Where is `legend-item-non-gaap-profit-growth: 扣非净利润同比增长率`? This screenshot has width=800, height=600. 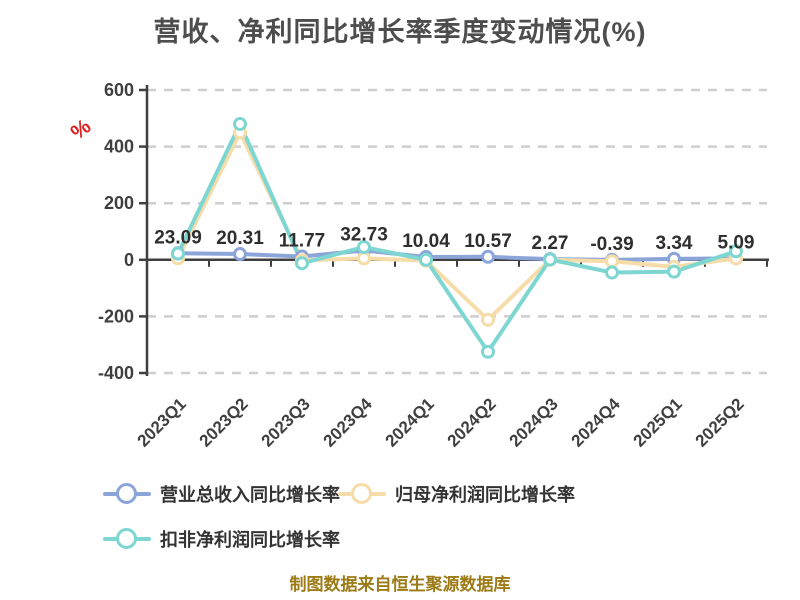
legend-item-non-gaap-profit-growth: 扣非净利润同比增长率 is located at coordinates (221, 539).